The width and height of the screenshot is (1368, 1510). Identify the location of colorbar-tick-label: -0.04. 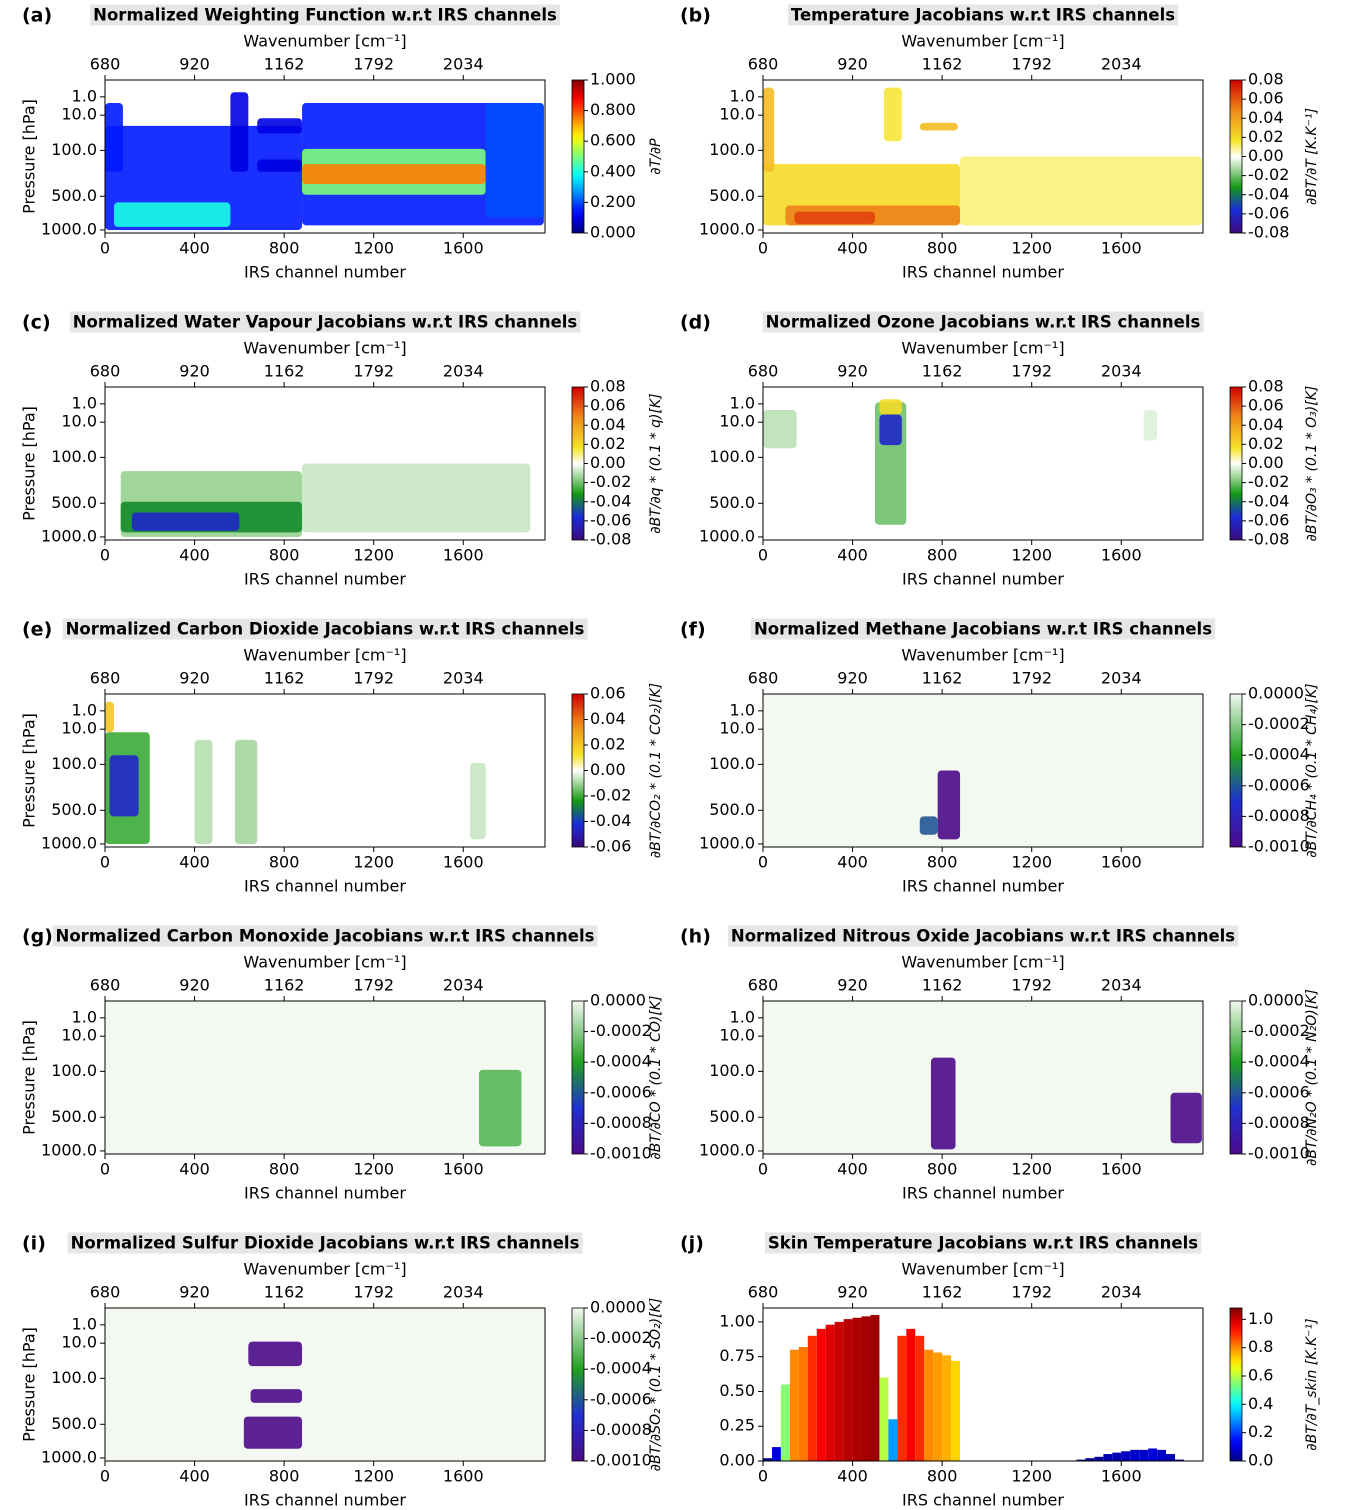
(610, 820).